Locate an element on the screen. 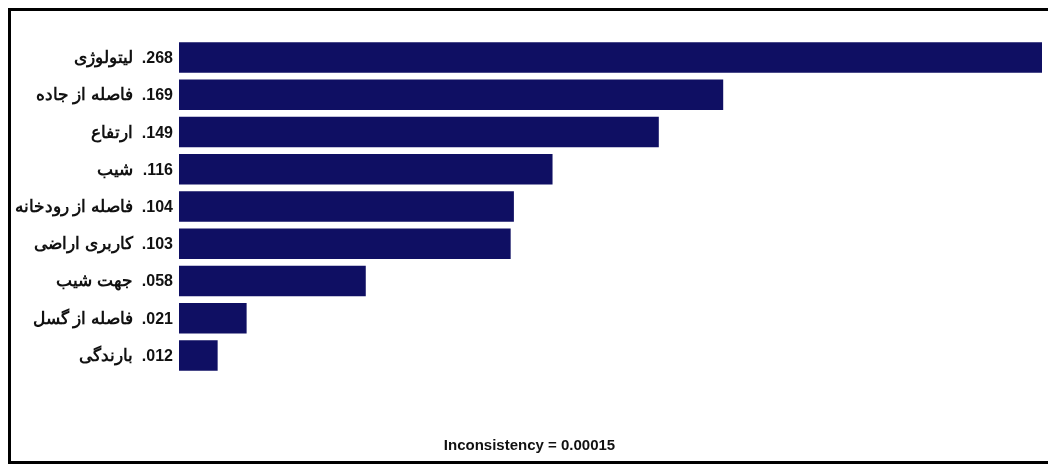 The height and width of the screenshot is (472, 1056). text: Inconsistency = 0.00015 is located at coordinates (529, 444).